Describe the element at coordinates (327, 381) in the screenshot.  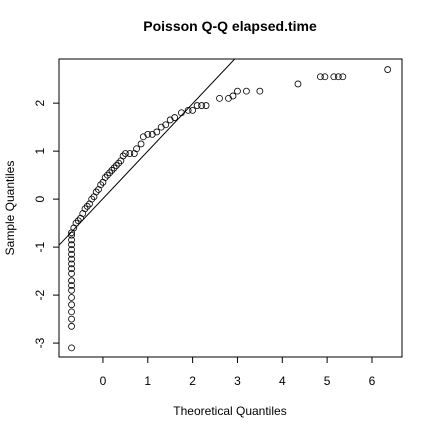
I see `x-tick-label: 5` at that location.